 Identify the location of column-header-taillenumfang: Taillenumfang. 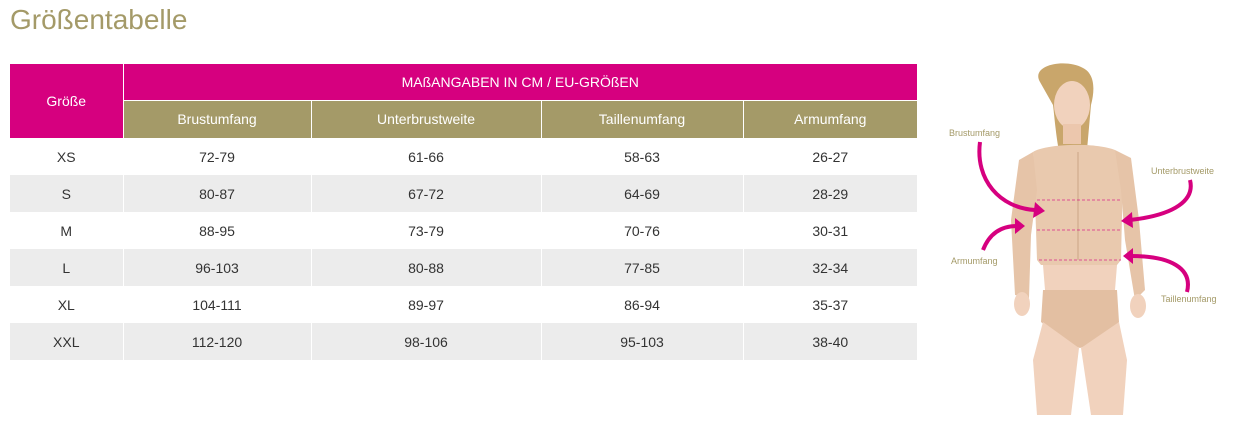
(642, 119).